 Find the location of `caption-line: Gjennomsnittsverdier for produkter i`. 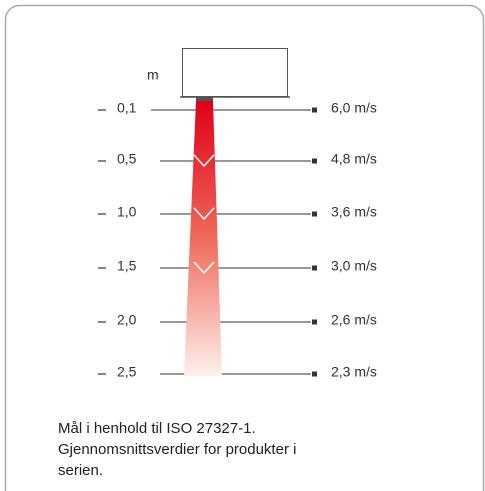

caption-line: Gjennomsnittsverdier for produkter i is located at coordinates (177, 449).